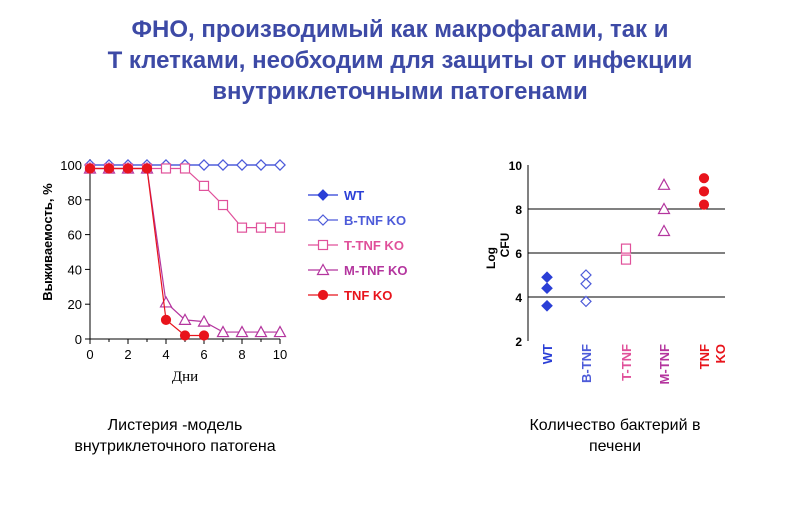 This screenshot has width=800, height=532. What do you see at coordinates (491, 258) in the screenshot?
I see `y-axis-label: Log` at bounding box center [491, 258].